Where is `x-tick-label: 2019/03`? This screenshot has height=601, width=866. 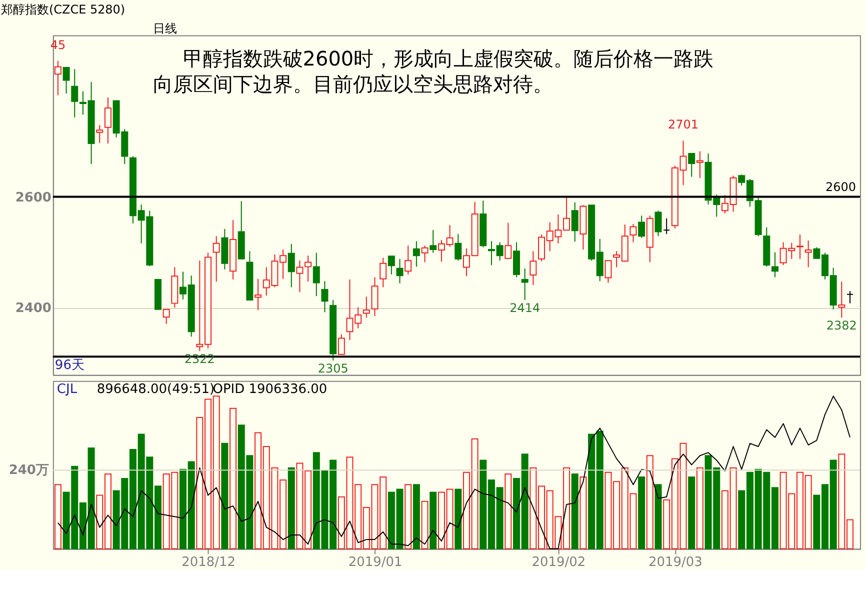
x-tick-label: 2019/03 is located at coordinates (675, 562).